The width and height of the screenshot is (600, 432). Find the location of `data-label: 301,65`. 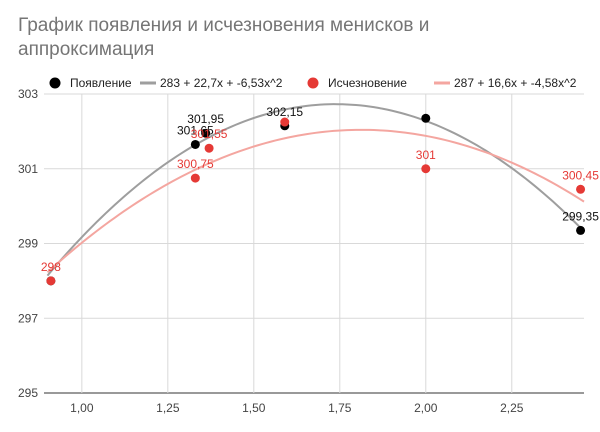

data-label: 301,65 is located at coordinates (195, 130).